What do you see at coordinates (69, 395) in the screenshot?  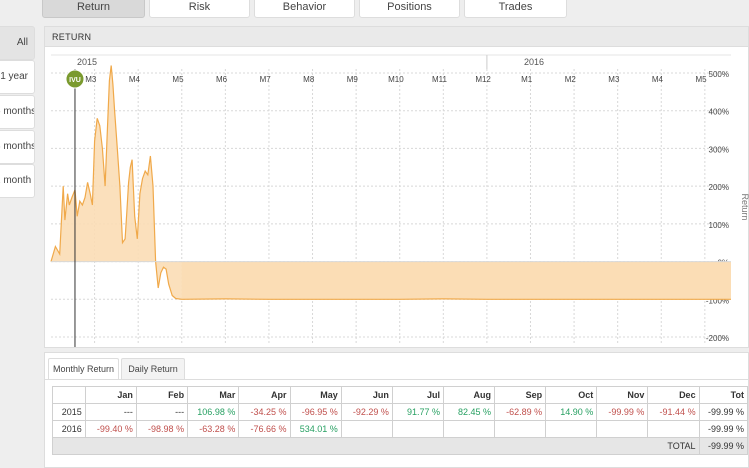 I see `column-header` at bounding box center [69, 395].